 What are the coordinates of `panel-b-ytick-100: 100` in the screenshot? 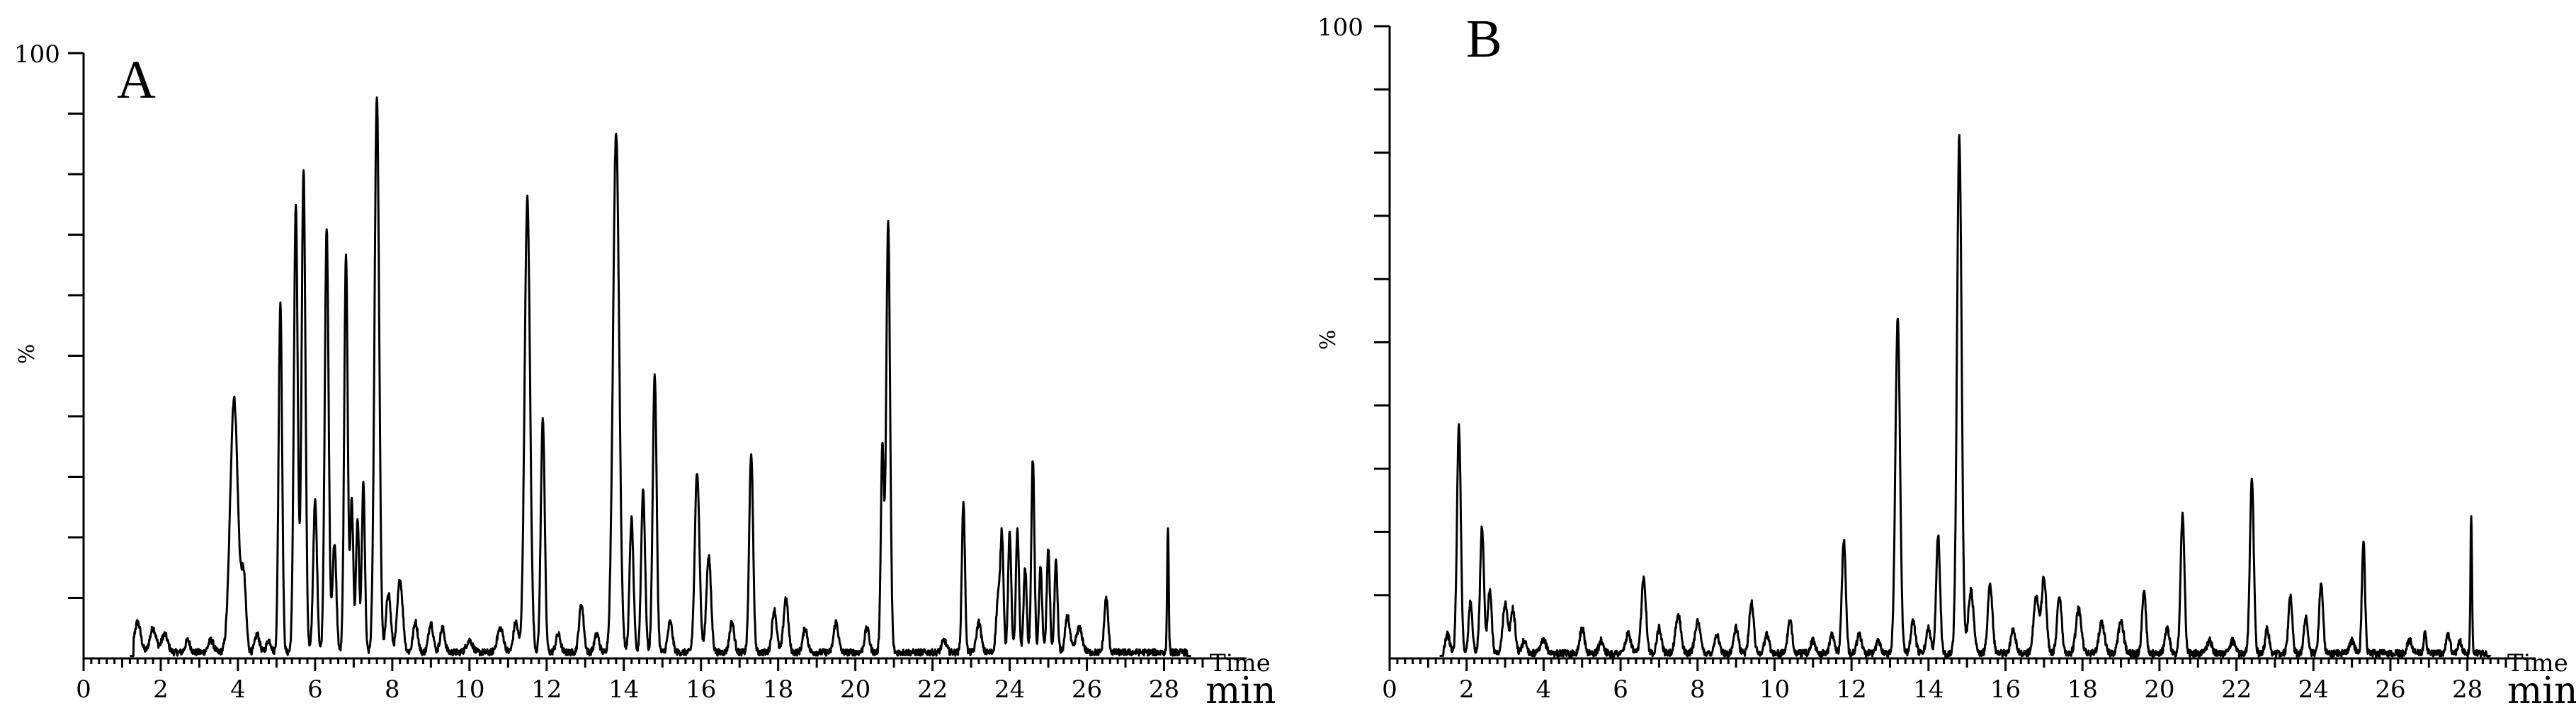 It's located at (1340, 27).